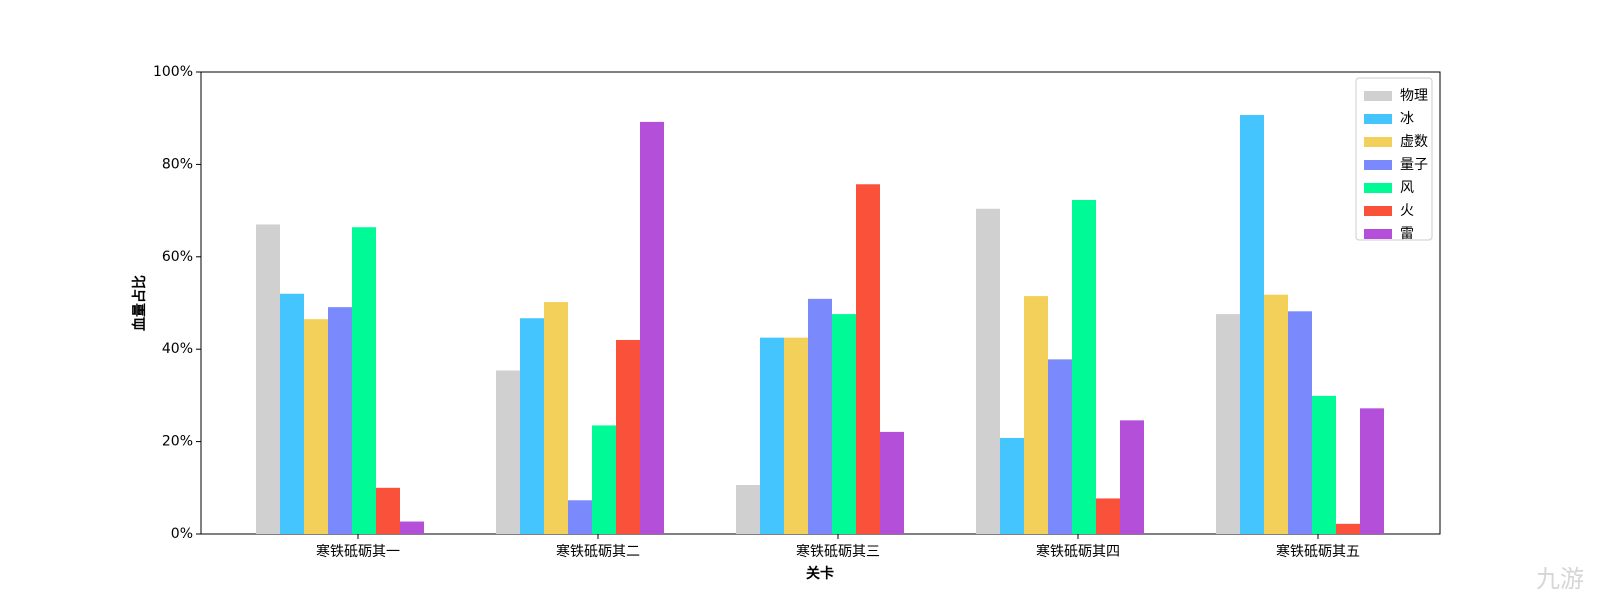  I want to click on legend-label: 物理, so click(1414, 96).